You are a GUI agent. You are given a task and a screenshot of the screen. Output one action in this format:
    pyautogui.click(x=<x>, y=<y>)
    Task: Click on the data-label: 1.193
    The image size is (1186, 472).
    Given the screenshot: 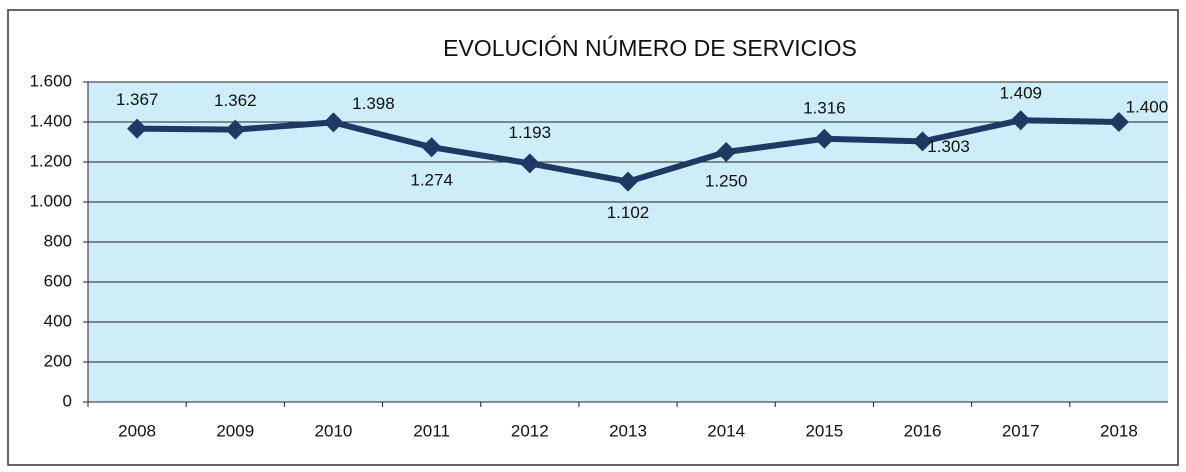 What is the action you would take?
    pyautogui.click(x=530, y=132)
    